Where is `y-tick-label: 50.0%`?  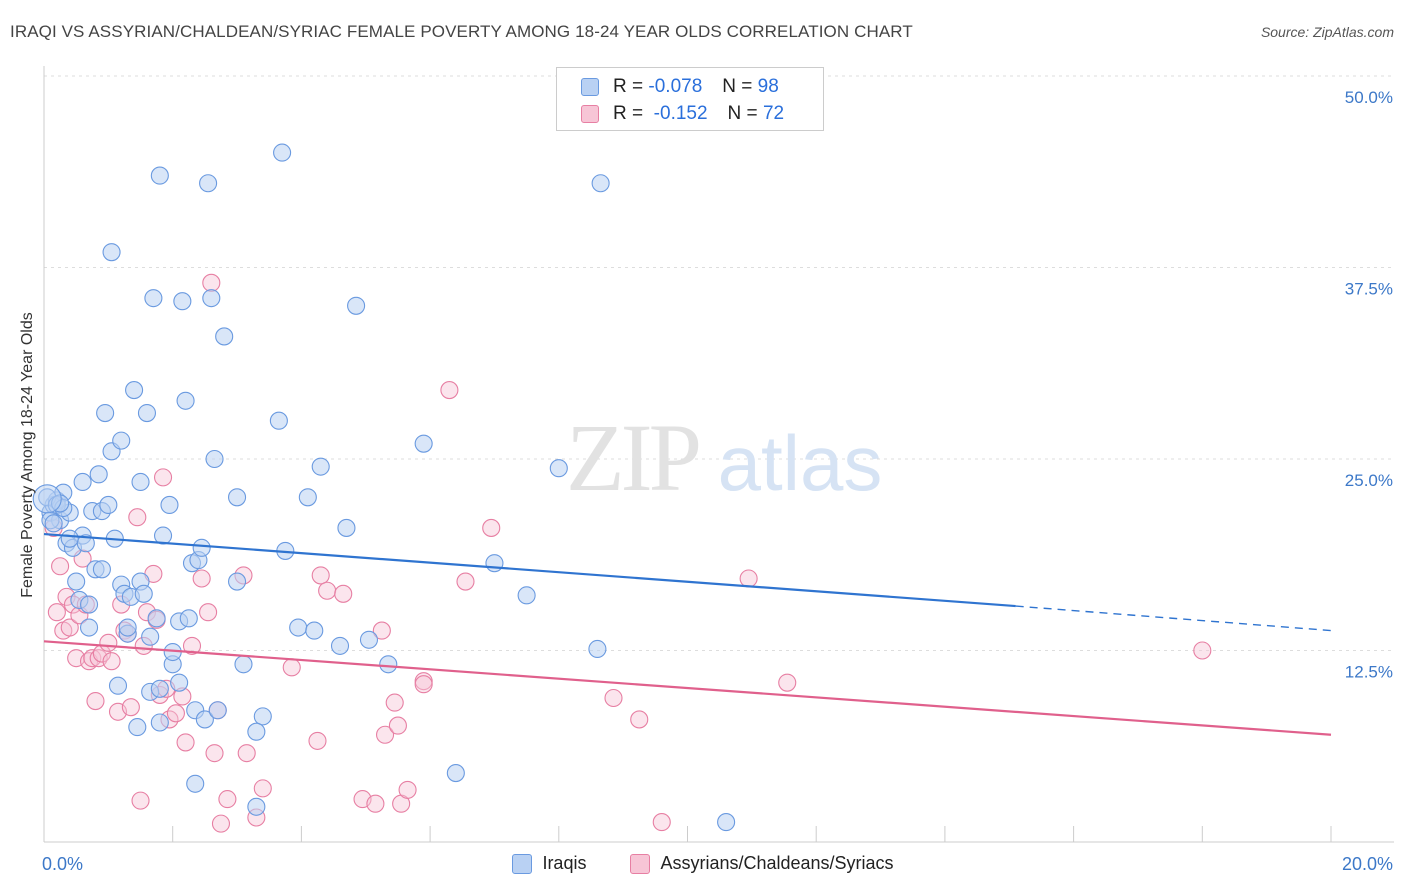
y-tick-label: 50.0% is located at coordinates (1369, 97).